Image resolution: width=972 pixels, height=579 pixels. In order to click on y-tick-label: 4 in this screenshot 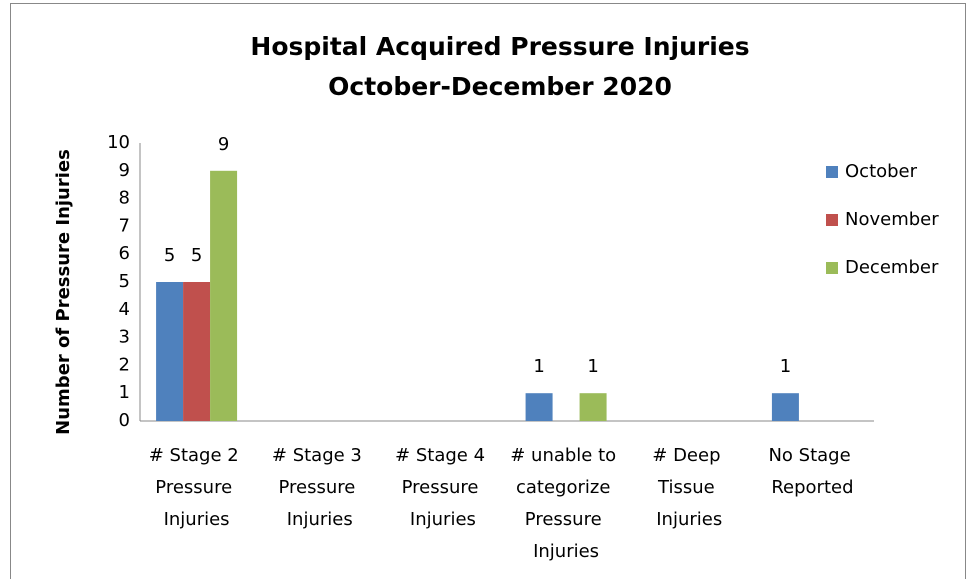, I will do `click(124, 309)`.